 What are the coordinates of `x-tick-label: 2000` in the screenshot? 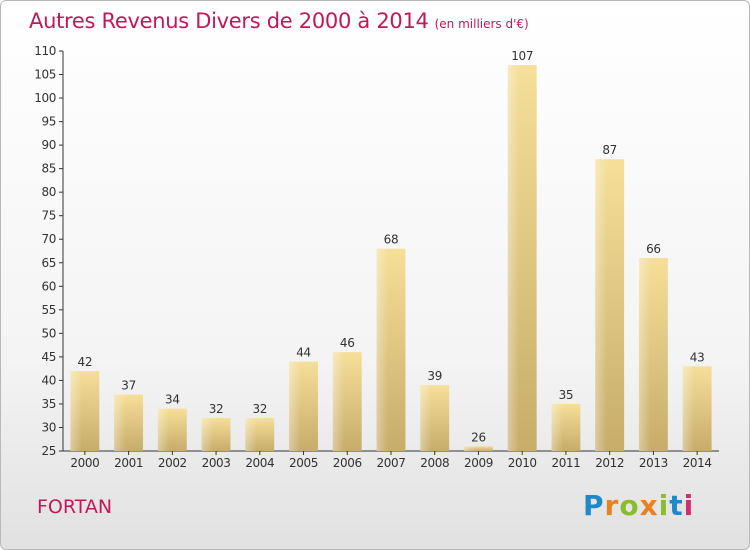 It's located at (84, 463).